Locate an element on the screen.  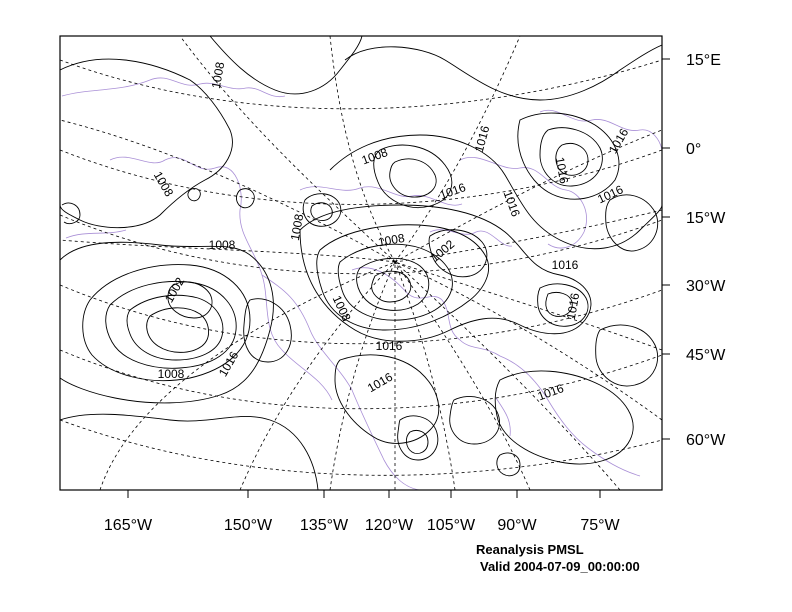
coastline-north-asia is located at coordinates (173, 87).